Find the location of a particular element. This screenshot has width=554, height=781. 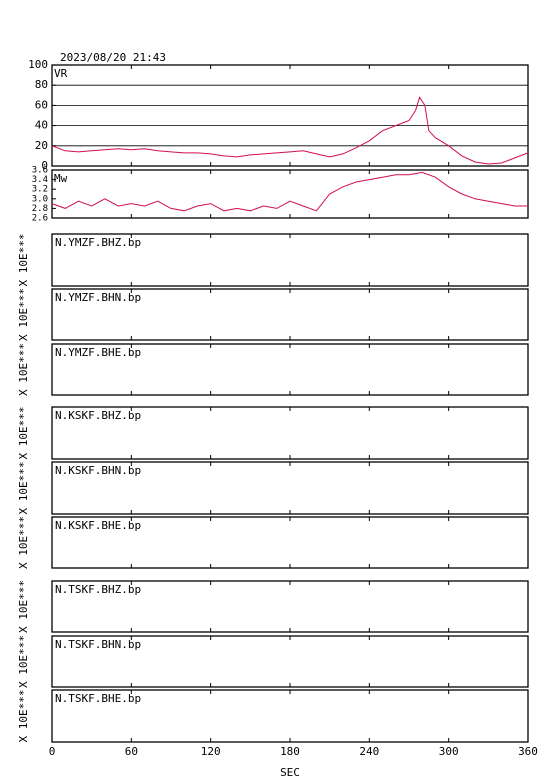

y-tick-label: 3.4 is located at coordinates (40, 180).